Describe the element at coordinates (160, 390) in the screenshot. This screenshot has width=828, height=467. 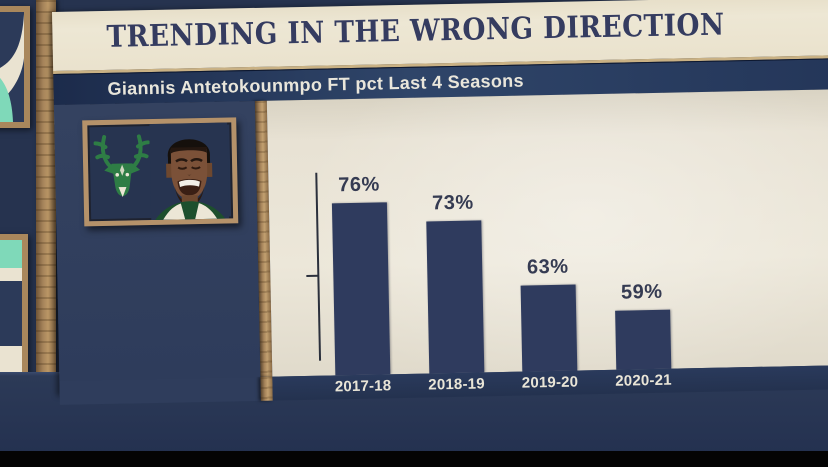
I see `x-axis-strip-left-spacer` at that location.